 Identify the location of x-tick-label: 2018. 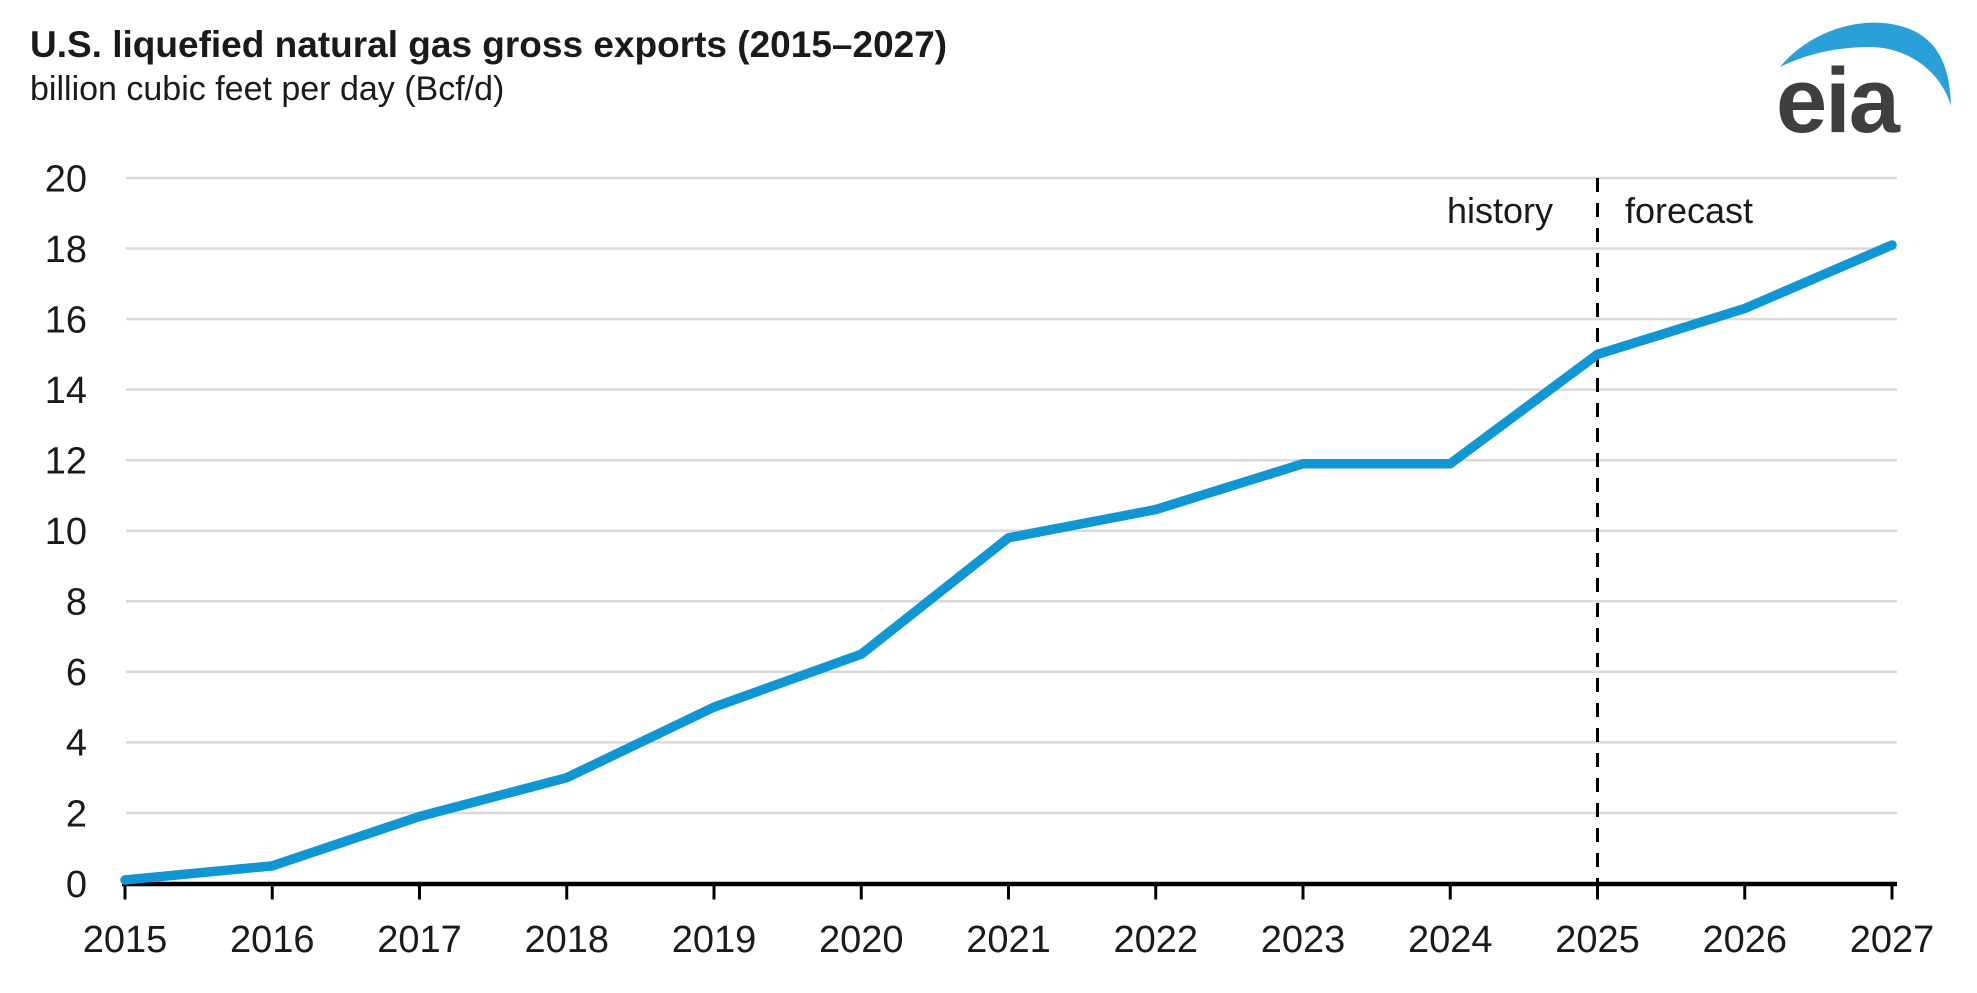
(566, 940).